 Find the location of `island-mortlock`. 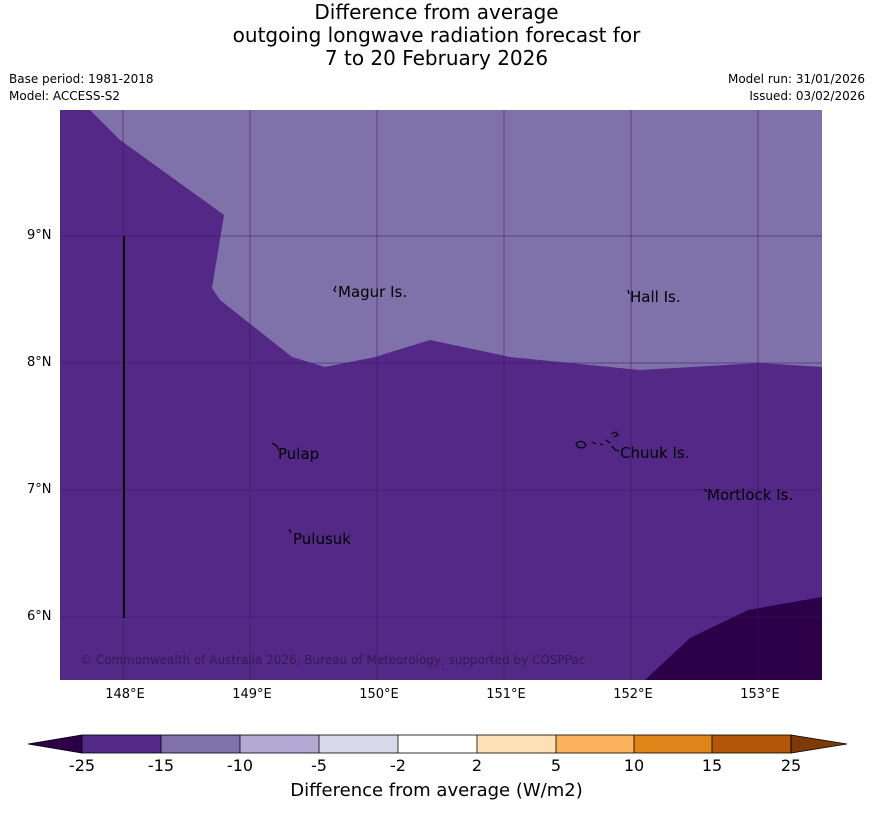

island-mortlock is located at coordinates (705, 490).